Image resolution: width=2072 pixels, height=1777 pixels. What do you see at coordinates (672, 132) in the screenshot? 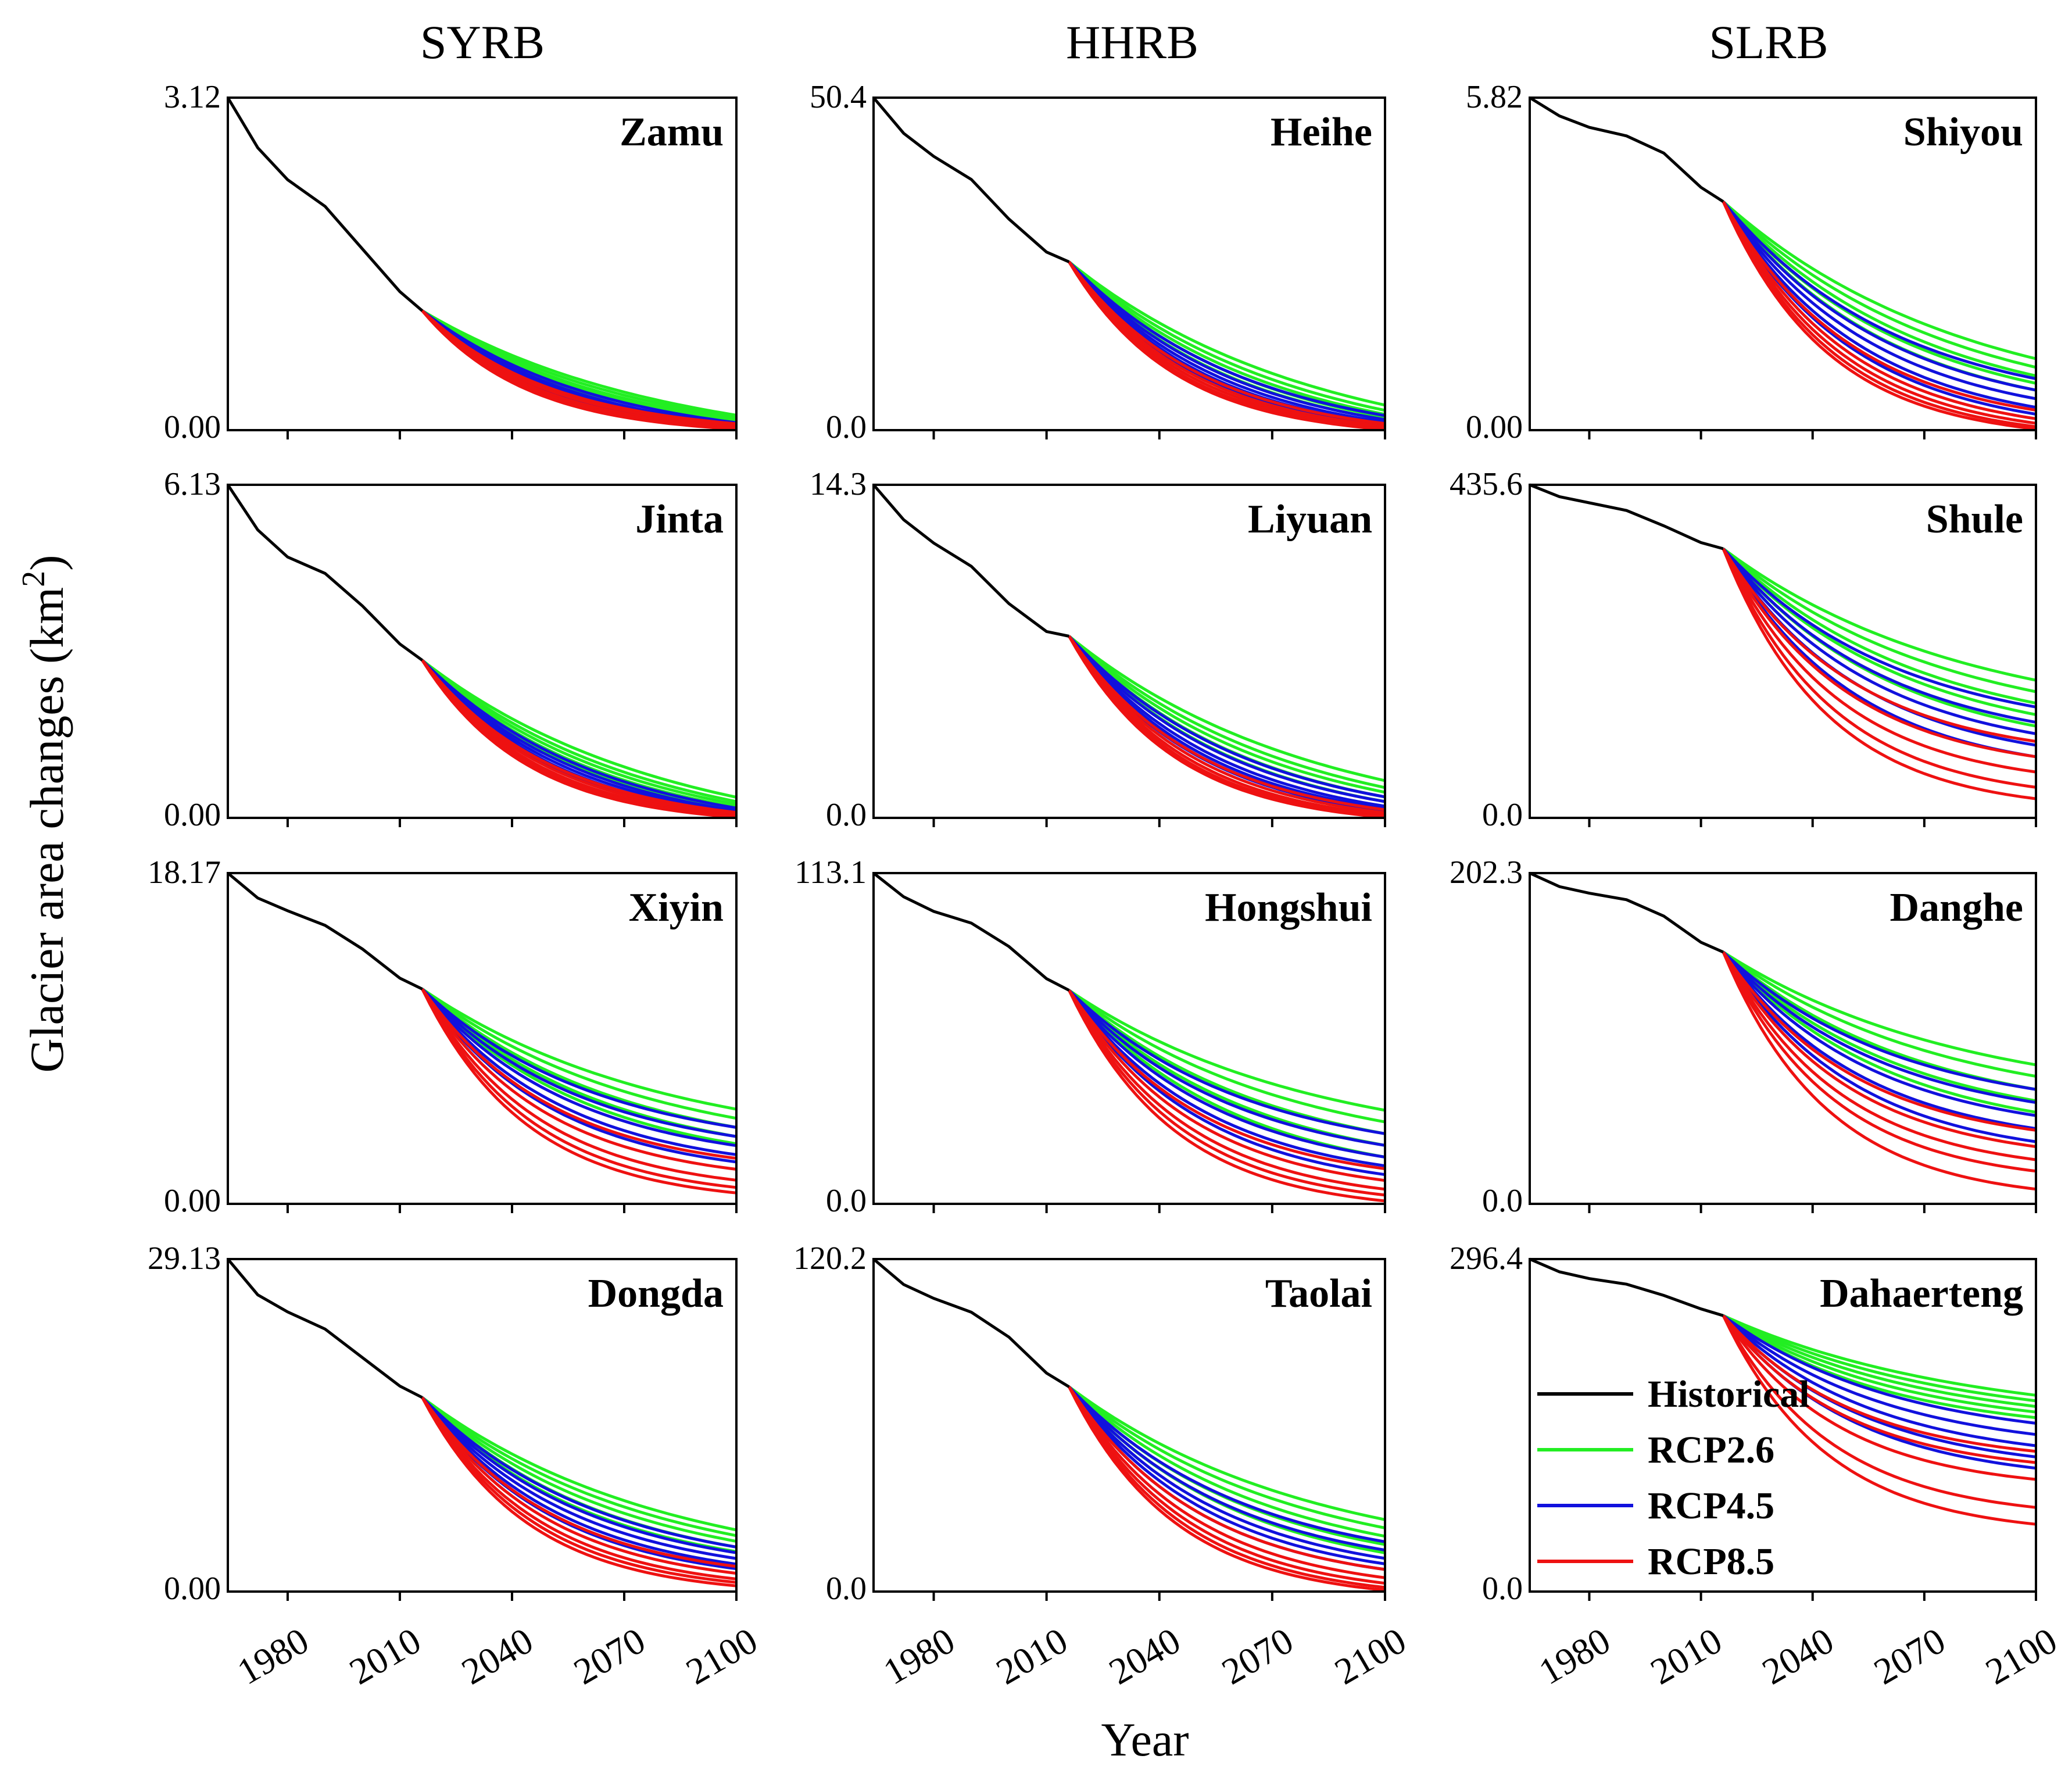
I see `panel-title: Zamu` at bounding box center [672, 132].